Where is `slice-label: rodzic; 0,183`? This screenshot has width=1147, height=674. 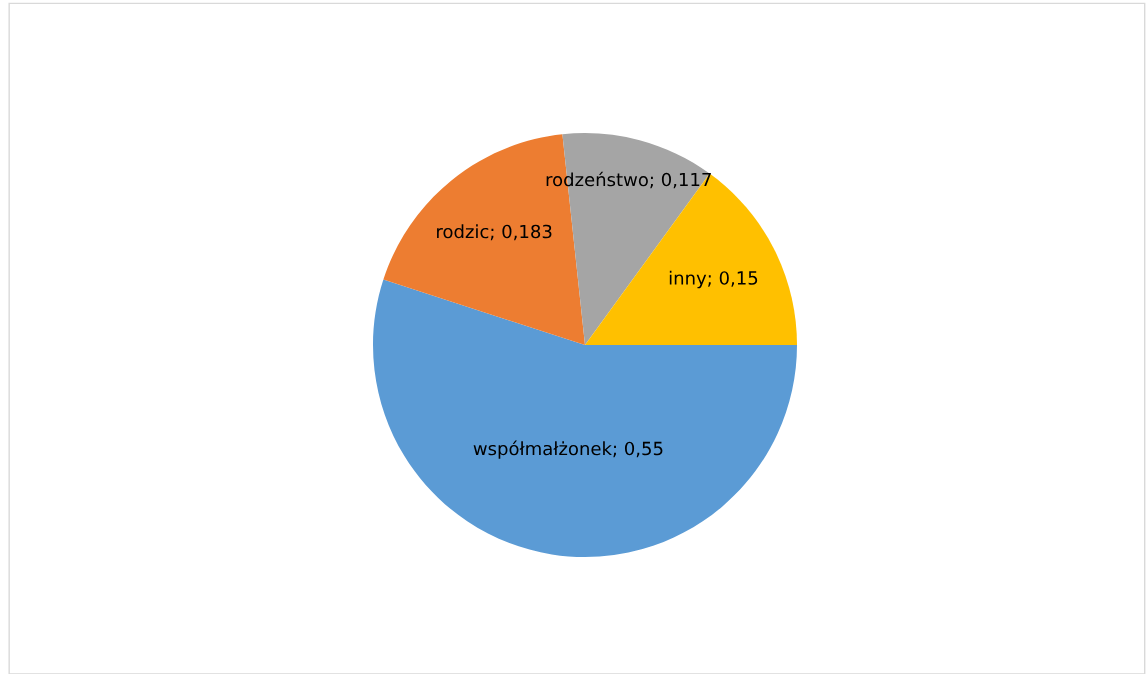
slice-label: rodzic; 0,183 is located at coordinates (494, 232).